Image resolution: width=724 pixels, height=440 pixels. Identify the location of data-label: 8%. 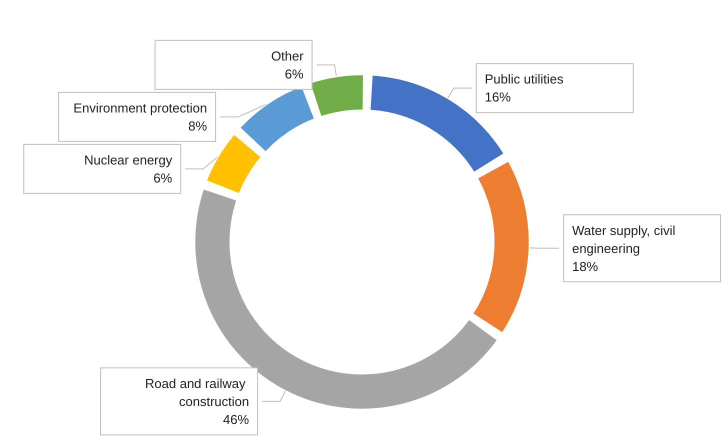
(198, 126).